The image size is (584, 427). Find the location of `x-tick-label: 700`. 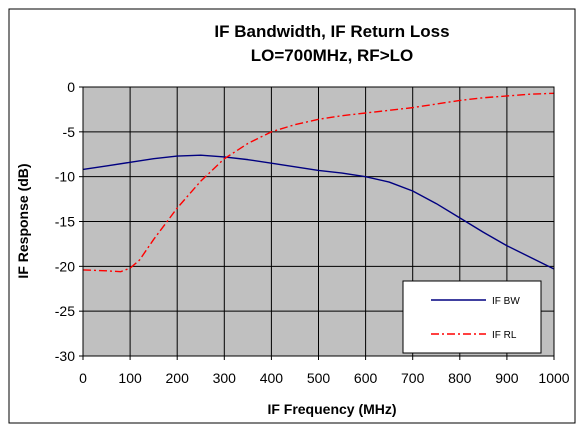

x-tick-label: 700 is located at coordinates (413, 378).